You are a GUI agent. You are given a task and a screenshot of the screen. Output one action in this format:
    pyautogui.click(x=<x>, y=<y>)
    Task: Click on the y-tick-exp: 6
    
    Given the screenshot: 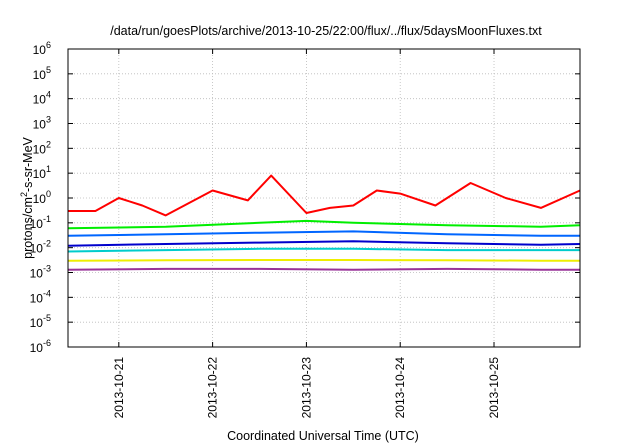 What is the action you would take?
    pyautogui.click(x=48, y=45)
    